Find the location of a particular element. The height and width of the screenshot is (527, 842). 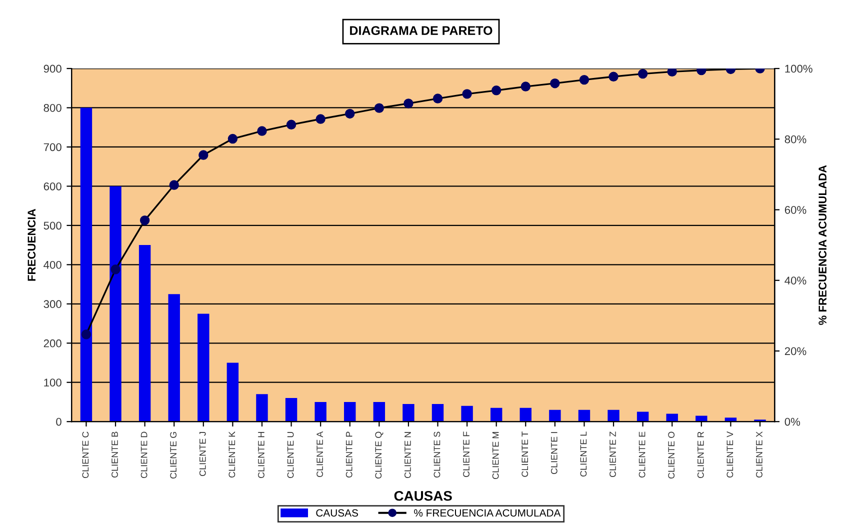

x-tick-label: CLIENTE O is located at coordinates (671, 455).